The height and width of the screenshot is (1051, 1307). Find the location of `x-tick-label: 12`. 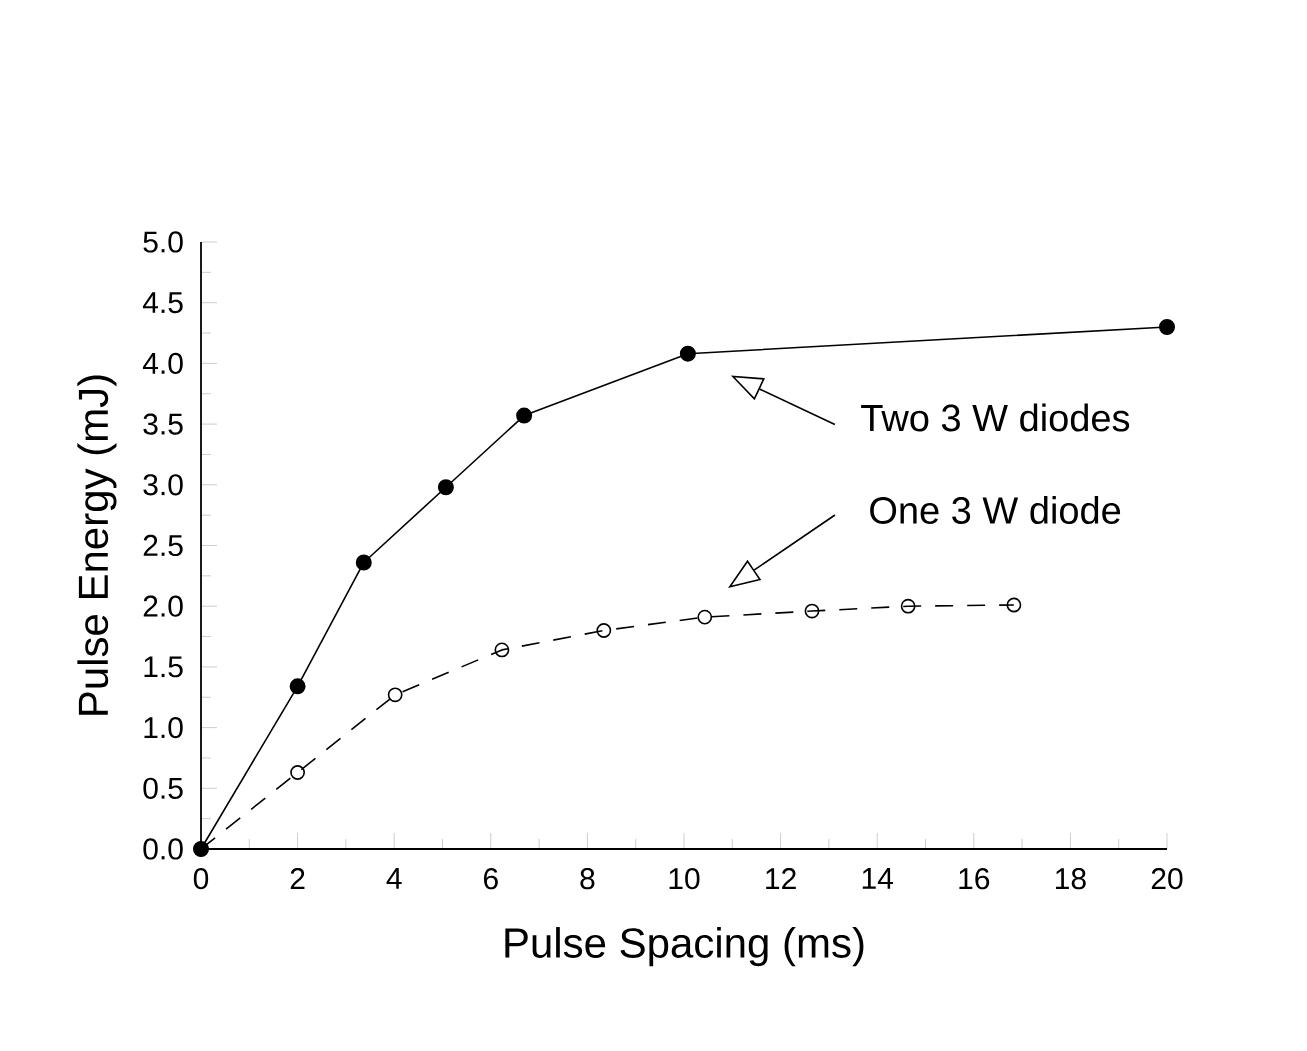

x-tick-label: 12 is located at coordinates (781, 879).